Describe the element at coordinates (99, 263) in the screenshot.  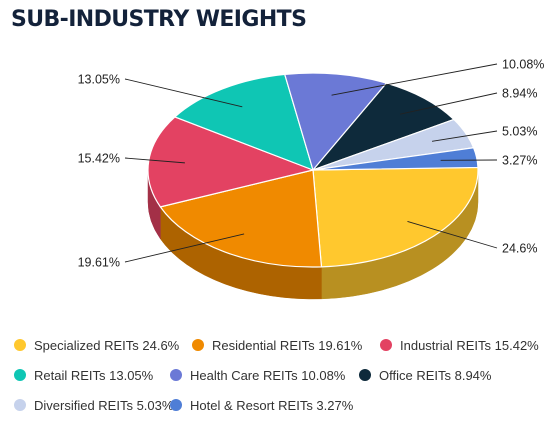
I see `slice-label-1: 19.61%` at that location.